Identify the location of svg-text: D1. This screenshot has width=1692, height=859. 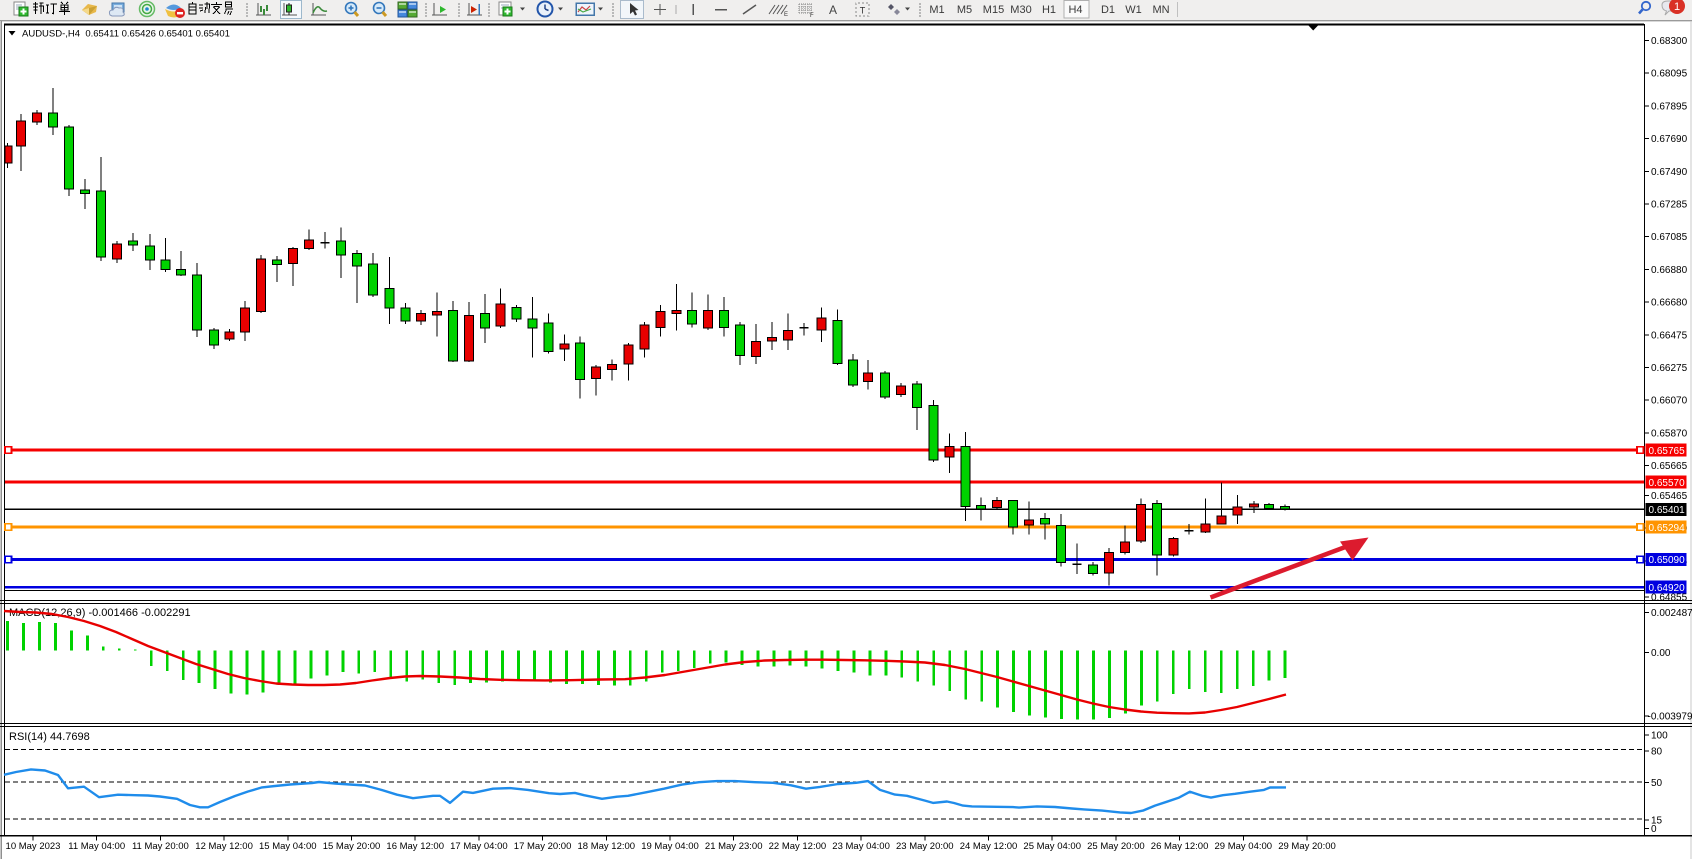
(1108, 10).